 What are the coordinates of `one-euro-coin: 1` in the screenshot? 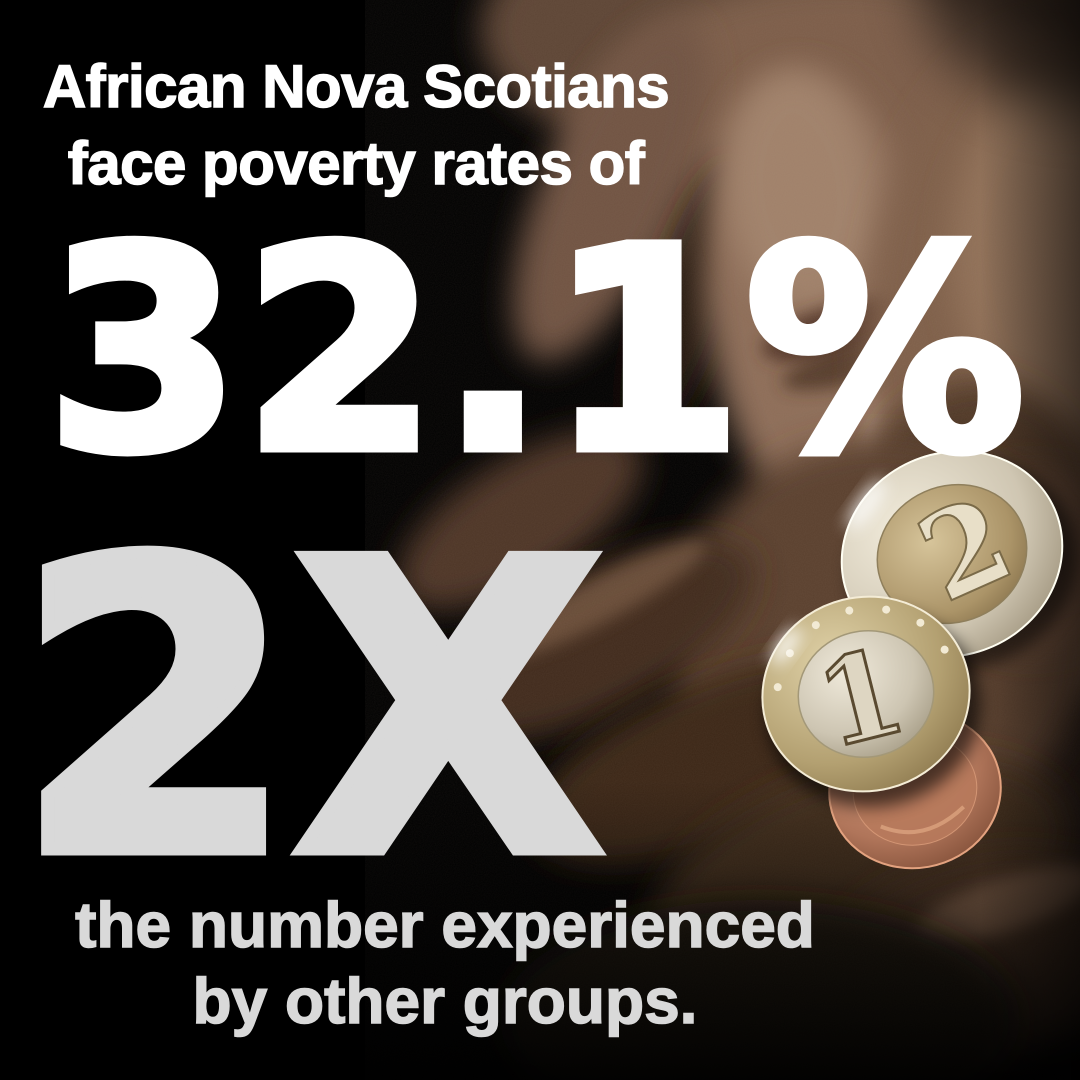 It's located at (871, 701).